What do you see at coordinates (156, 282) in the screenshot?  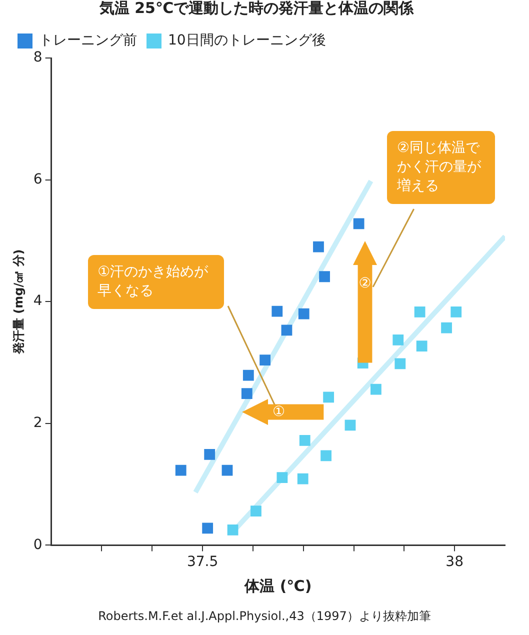 I see `callout-box: ①汗のかき始めが早くなる` at bounding box center [156, 282].